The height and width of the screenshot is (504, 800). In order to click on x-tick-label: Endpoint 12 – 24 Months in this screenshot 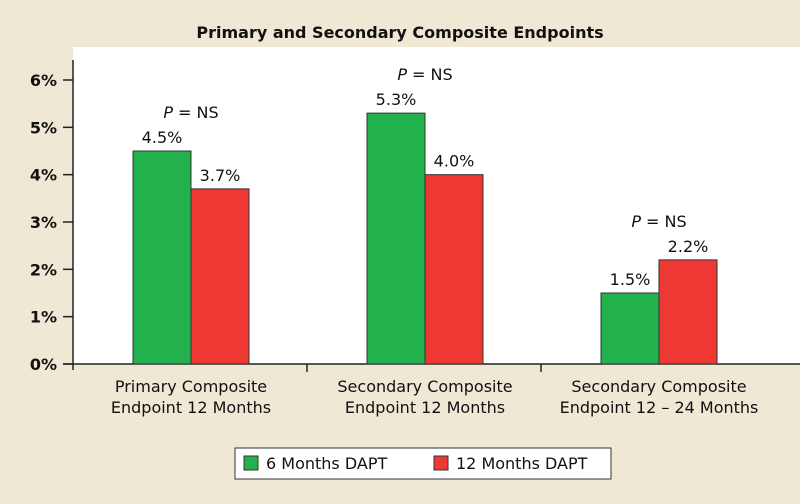, I will do `click(659, 407)`.